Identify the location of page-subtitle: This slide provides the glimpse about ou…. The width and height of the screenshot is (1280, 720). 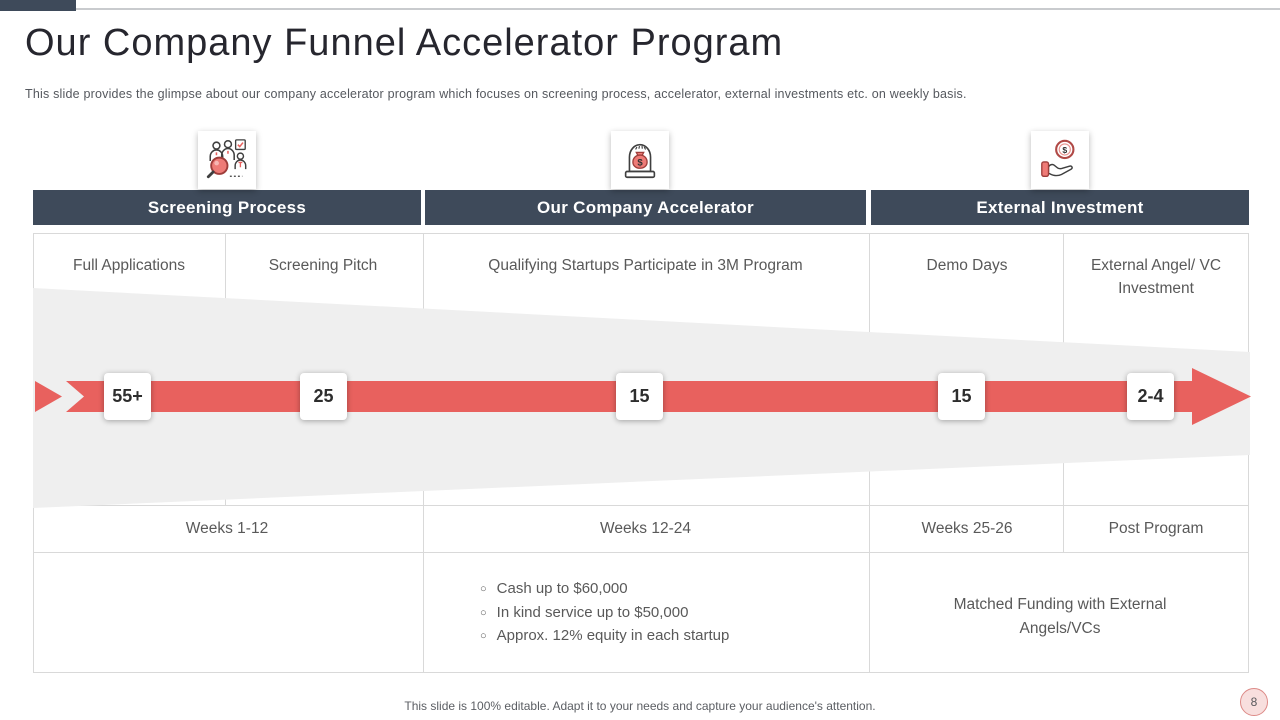
(496, 94).